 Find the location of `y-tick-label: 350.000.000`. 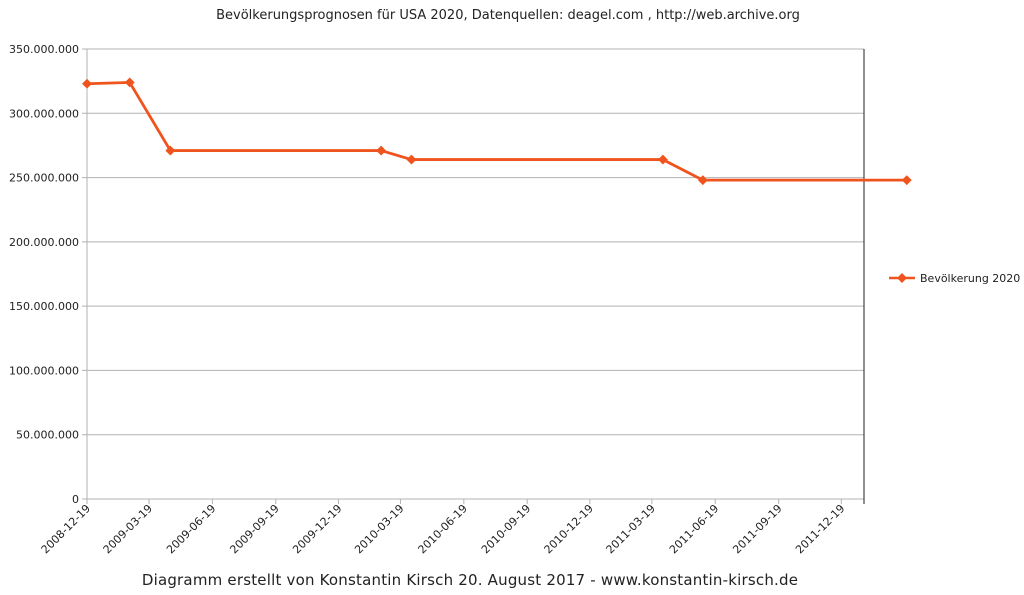

y-tick-label: 350.000.000 is located at coordinates (44, 49).